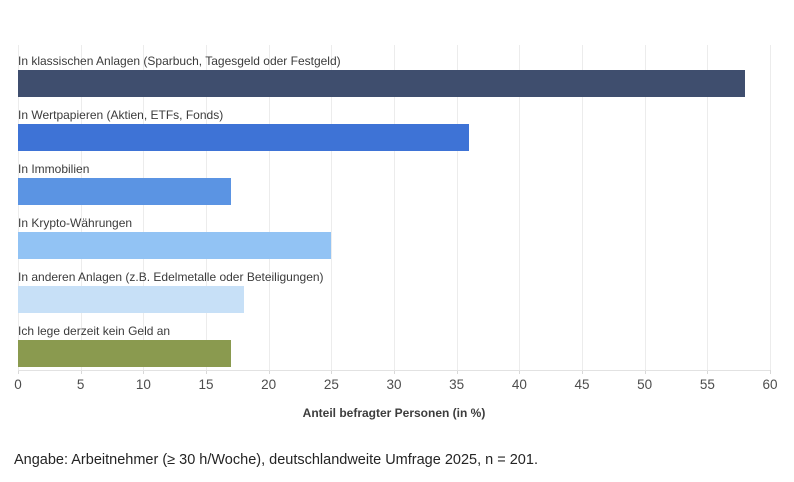 The image size is (794, 482). What do you see at coordinates (394, 413) in the screenshot?
I see `x-axis-title: Anteil befragter Personen (in %)` at bounding box center [394, 413].